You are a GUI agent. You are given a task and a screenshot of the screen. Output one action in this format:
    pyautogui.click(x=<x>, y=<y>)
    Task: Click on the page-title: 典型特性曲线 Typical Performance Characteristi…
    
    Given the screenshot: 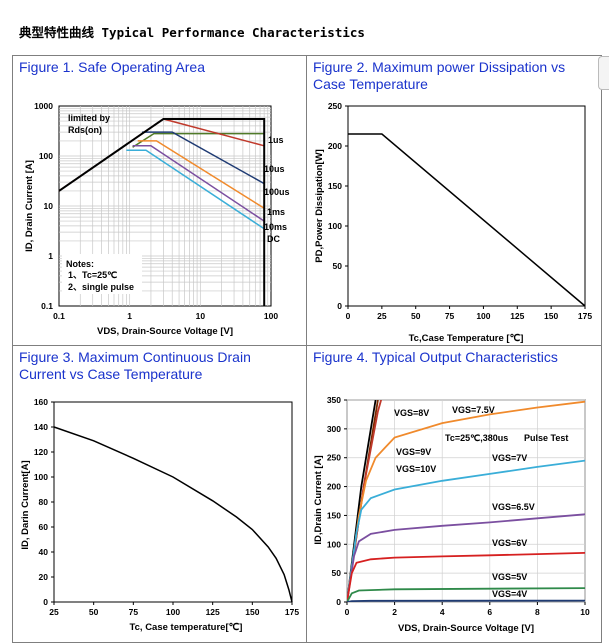 What is the action you would take?
    pyautogui.click(x=192, y=32)
    